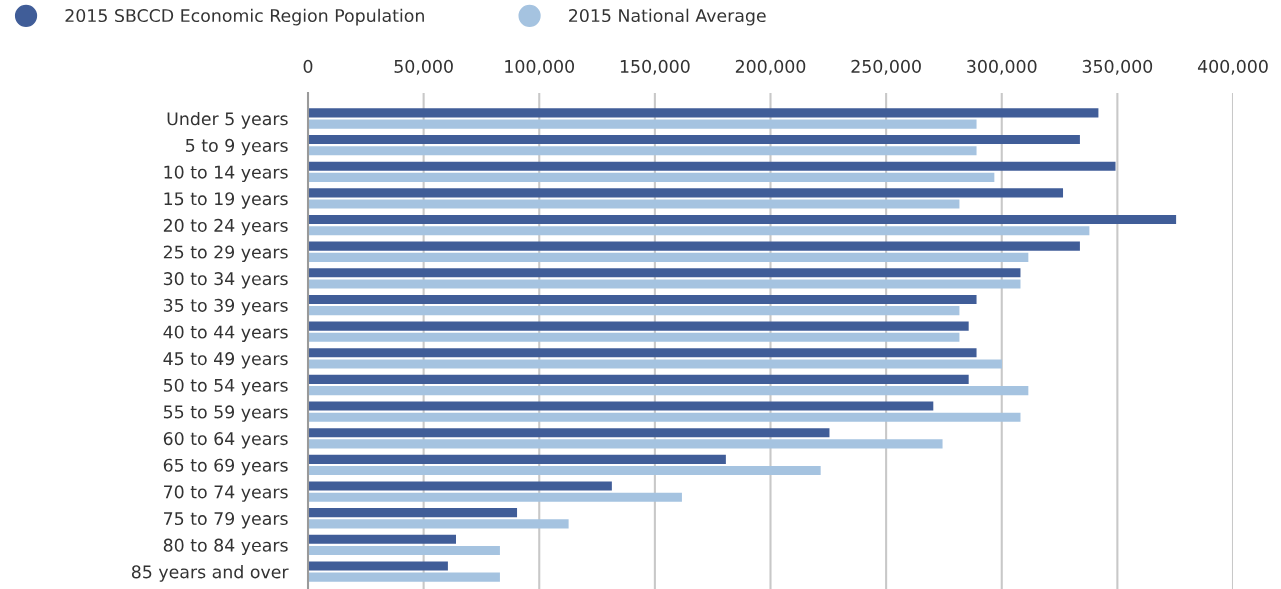  Describe the element at coordinates (667, 17) in the screenshot. I see `legend-label: 2015 National Average` at that location.